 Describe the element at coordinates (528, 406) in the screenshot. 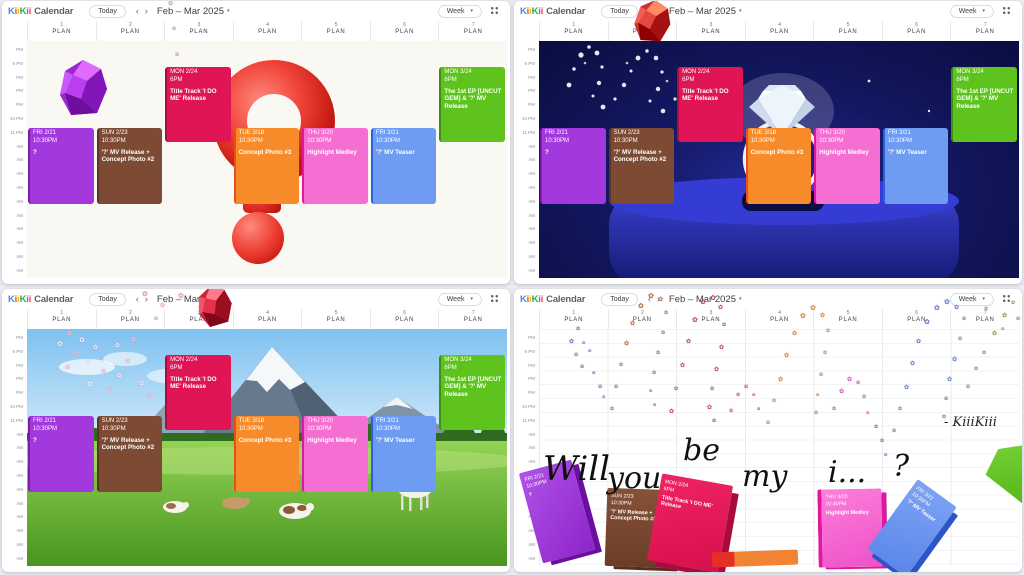

I see `time-label: 10 PM` at that location.